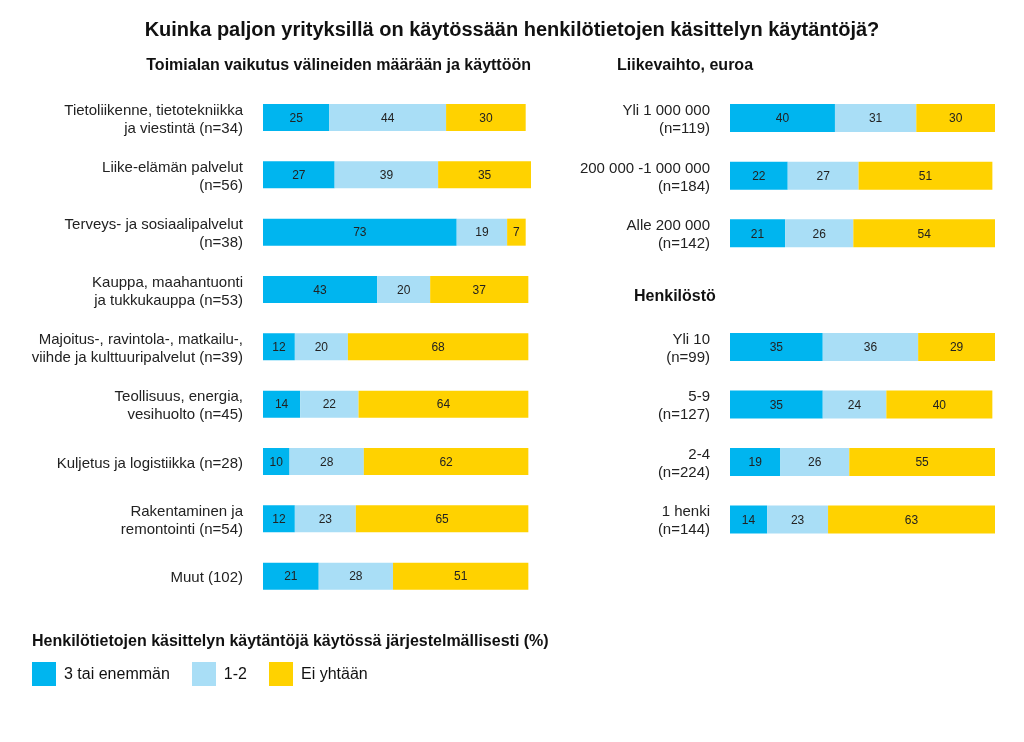  Describe the element at coordinates (512, 29) in the screenshot. I see `chart-title: Kuinka paljon yrityksillä on käytössään henkilötietojen käsittelyn käytäntöjä?` at that location.